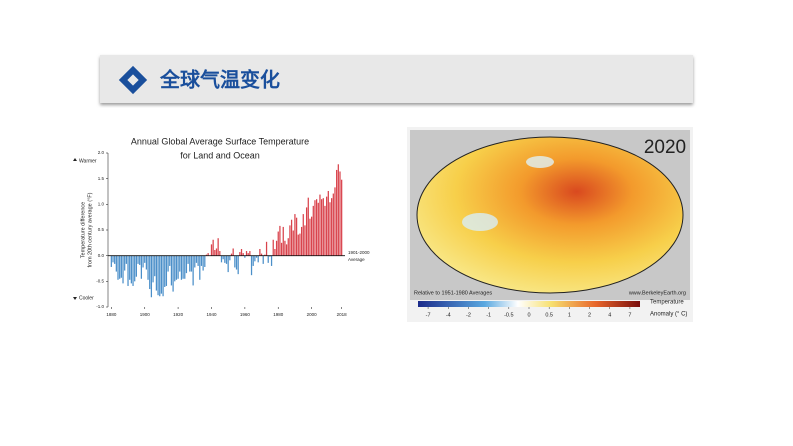  Describe the element at coordinates (529, 304) in the screenshot. I see `colorbar` at that location.